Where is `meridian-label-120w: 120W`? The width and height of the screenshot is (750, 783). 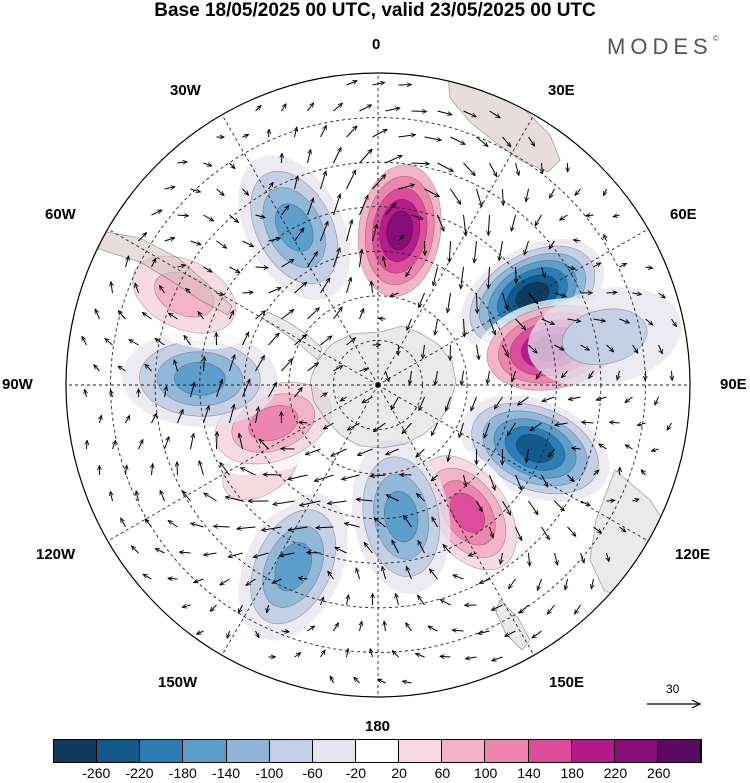
meridian-label-120w: 120W is located at coordinates (56, 554).